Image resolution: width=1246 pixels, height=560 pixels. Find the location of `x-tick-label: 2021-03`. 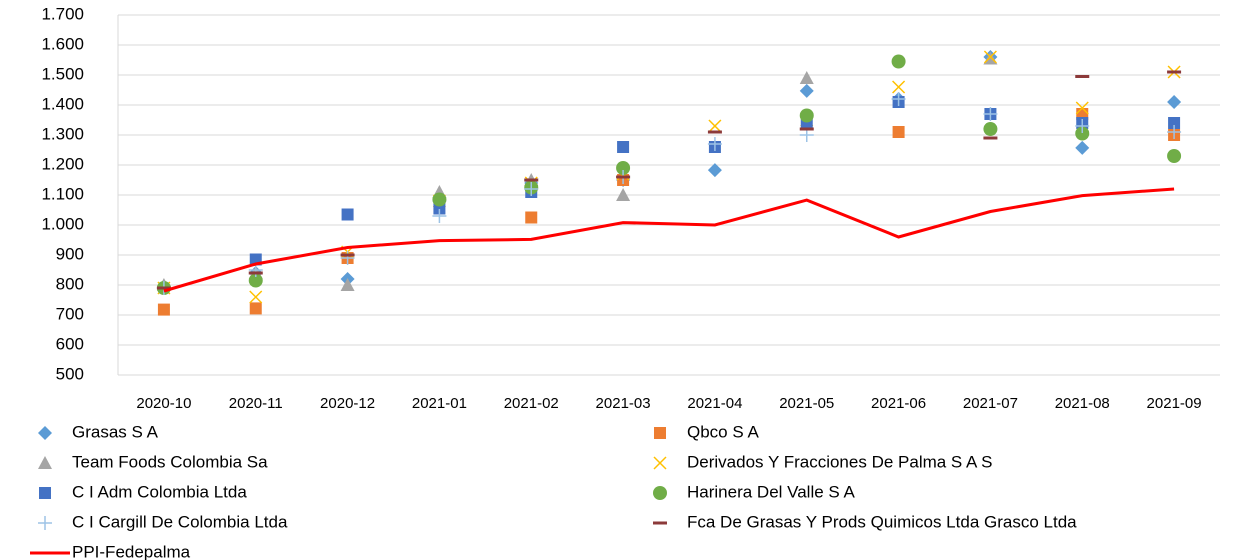

x-tick-label: 2021-03 is located at coordinates (623, 403).